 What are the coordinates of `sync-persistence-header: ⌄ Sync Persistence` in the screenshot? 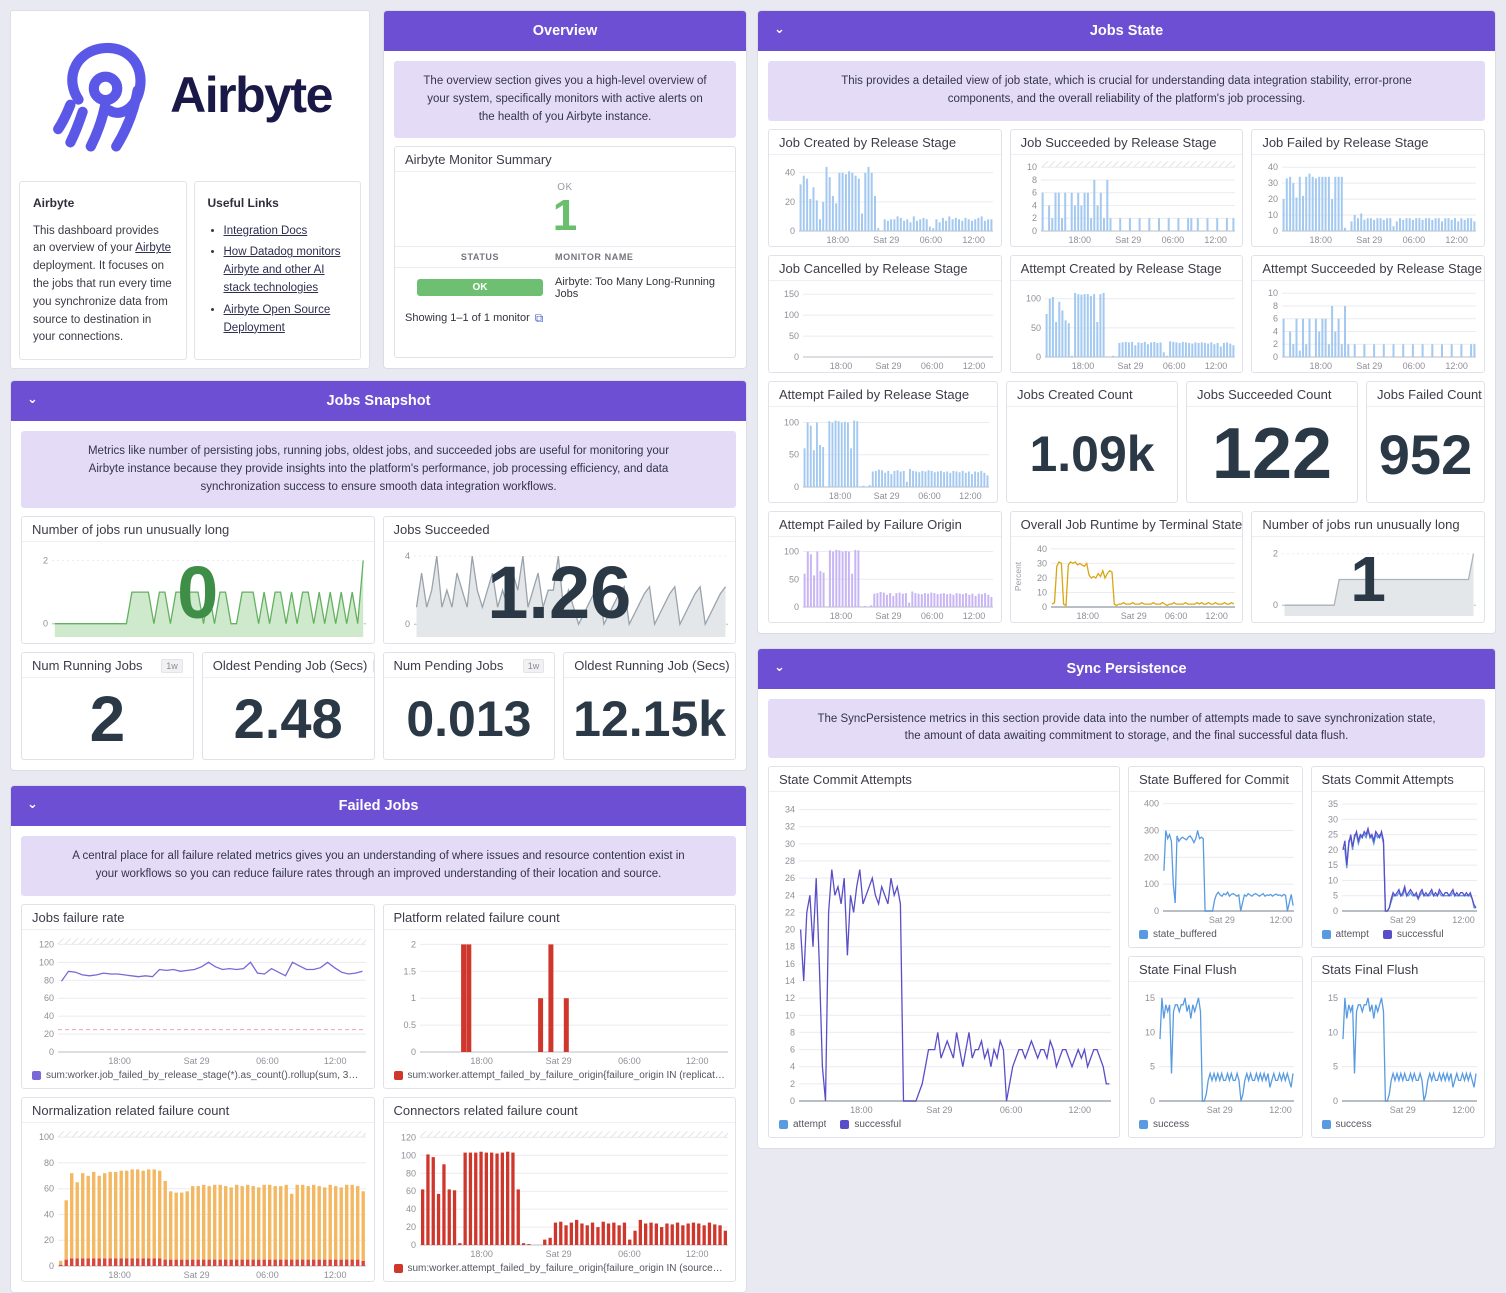 It's located at (1126, 669).